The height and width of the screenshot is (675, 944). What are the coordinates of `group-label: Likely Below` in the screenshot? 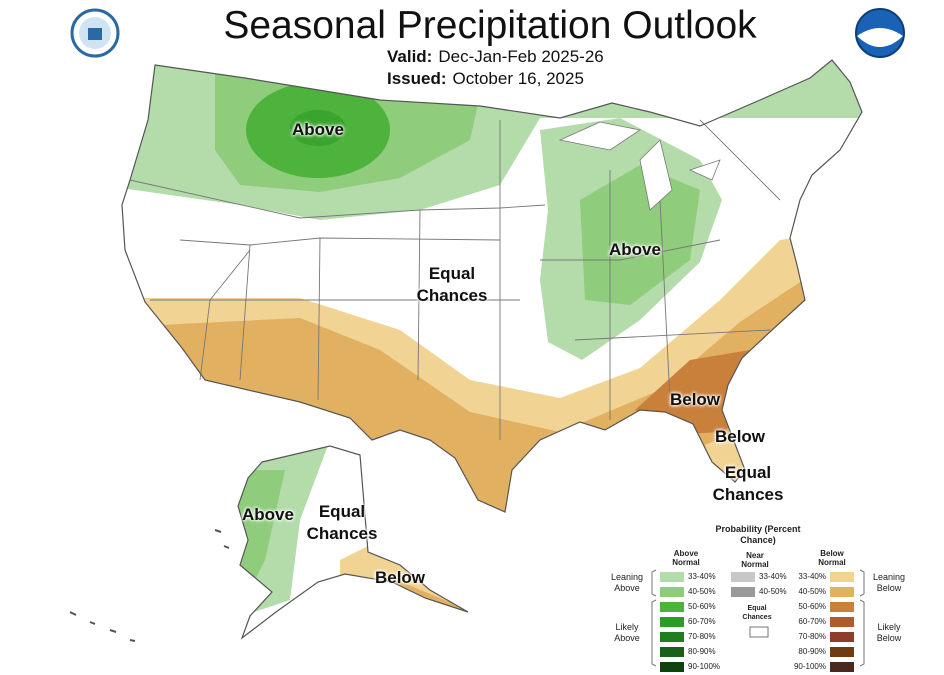 It's located at (889, 632).